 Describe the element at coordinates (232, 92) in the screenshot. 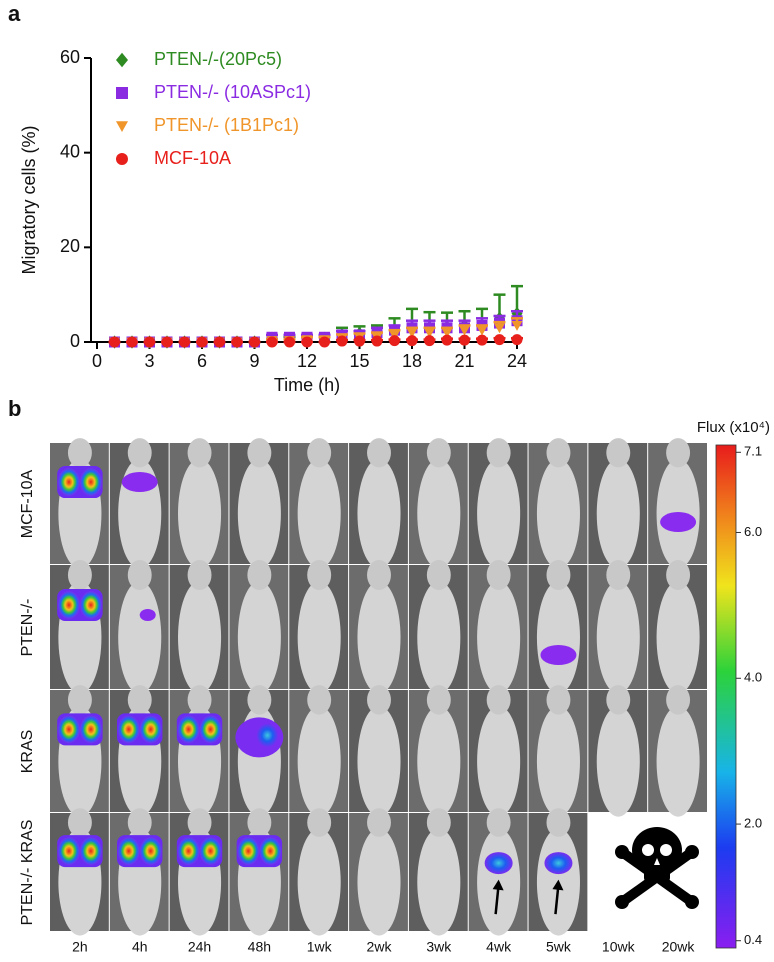

I see `legend-label: PTEN-/- (10ASPc1)` at that location.